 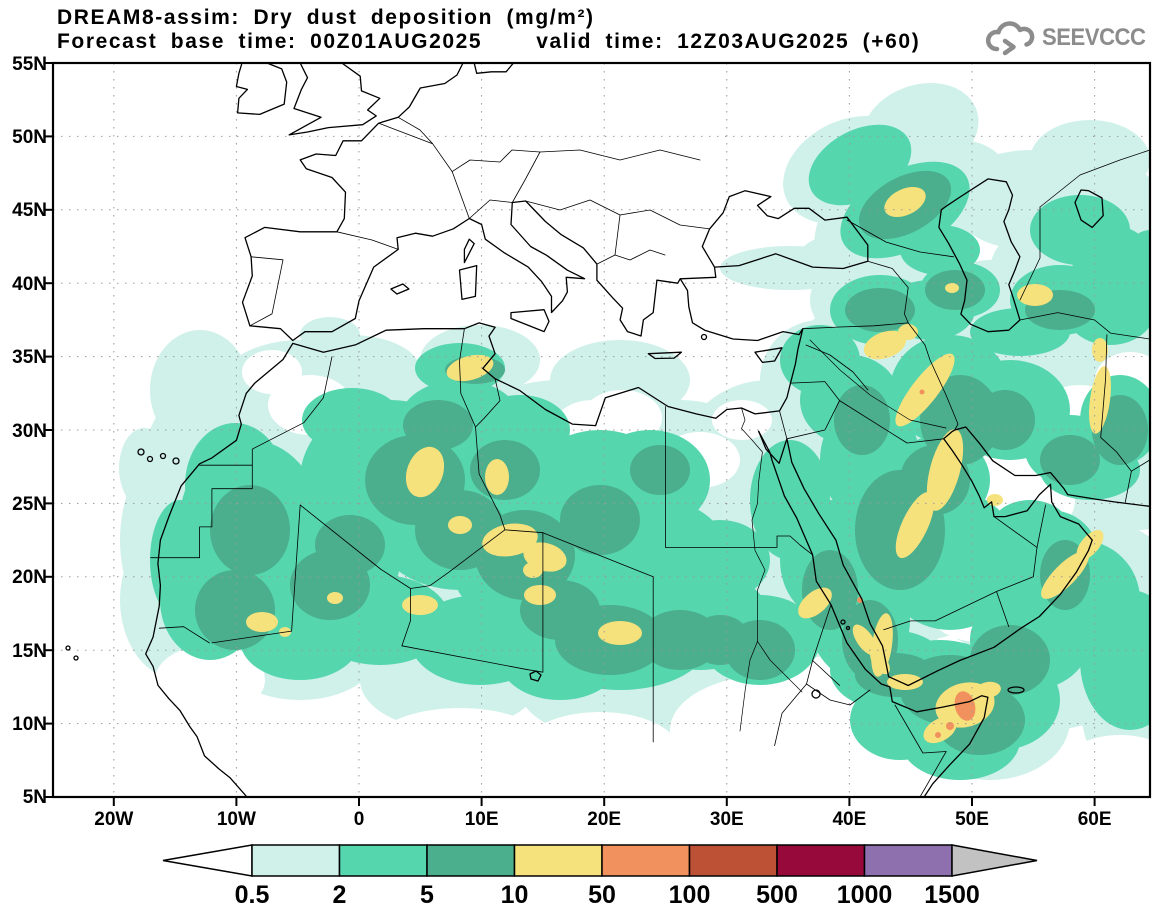 What do you see at coordinates (843, 535) in the screenshot?
I see `rivers` at bounding box center [843, 535].